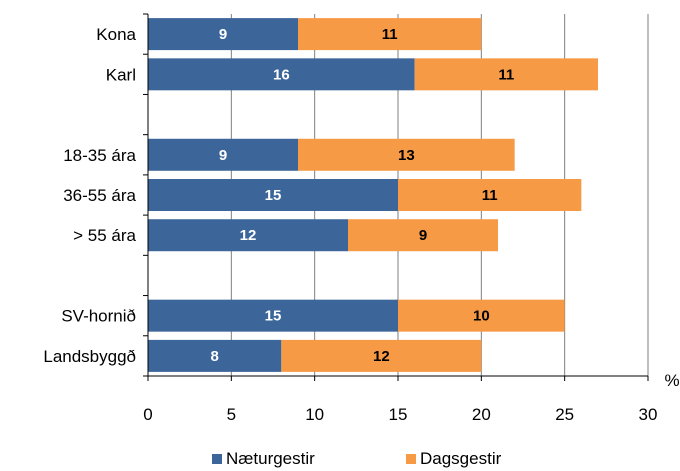 The image size is (680, 471). Describe the element at coordinates (270, 458) in the screenshot. I see `legend-label: Næturgestir` at that location.